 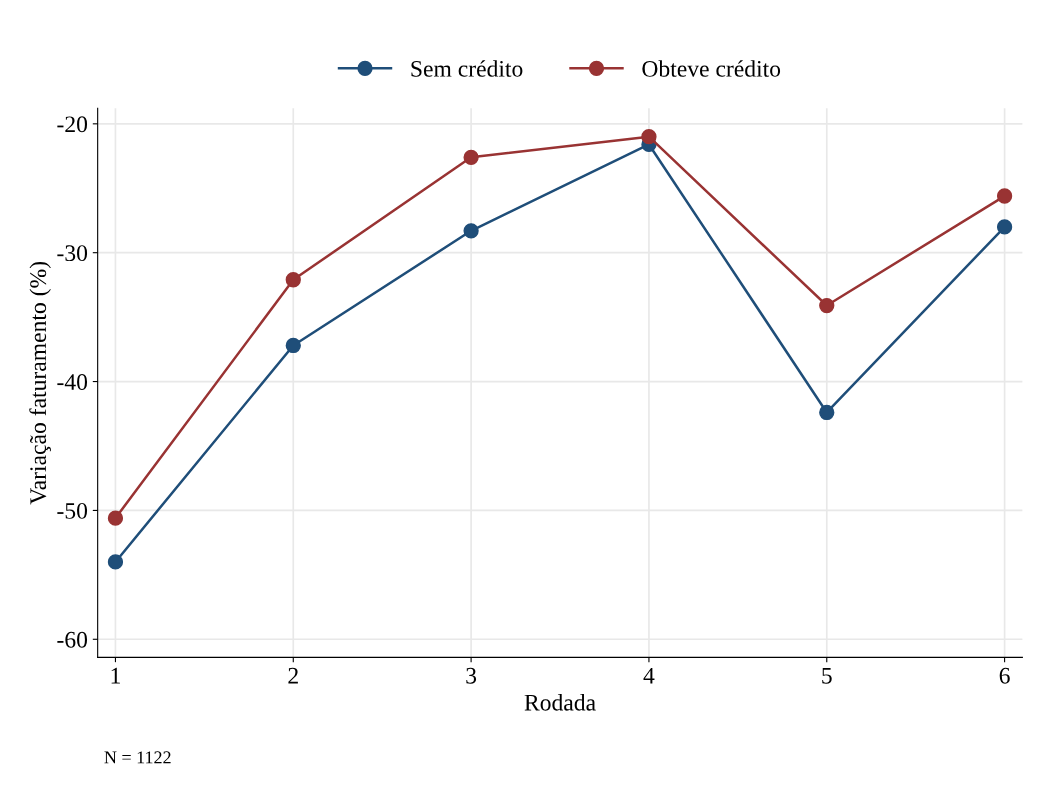 I want to click on x-tick-label: 3, so click(x=471, y=675).